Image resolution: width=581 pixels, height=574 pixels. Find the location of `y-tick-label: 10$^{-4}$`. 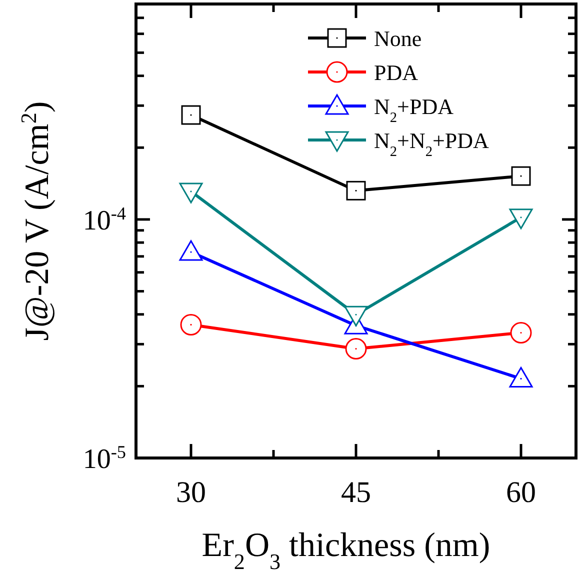

y-tick-label: 10$^{-4}$ is located at coordinates (104, 219).